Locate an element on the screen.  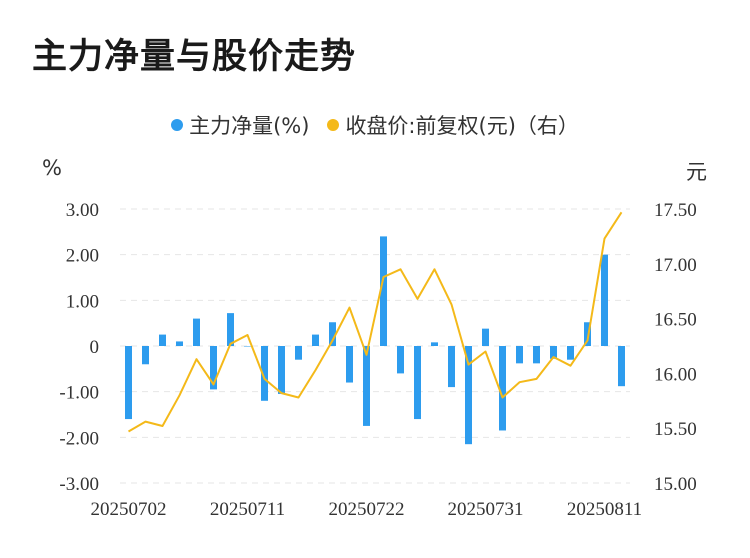
right-tick-label: 15.00 is located at coordinates (675, 484).